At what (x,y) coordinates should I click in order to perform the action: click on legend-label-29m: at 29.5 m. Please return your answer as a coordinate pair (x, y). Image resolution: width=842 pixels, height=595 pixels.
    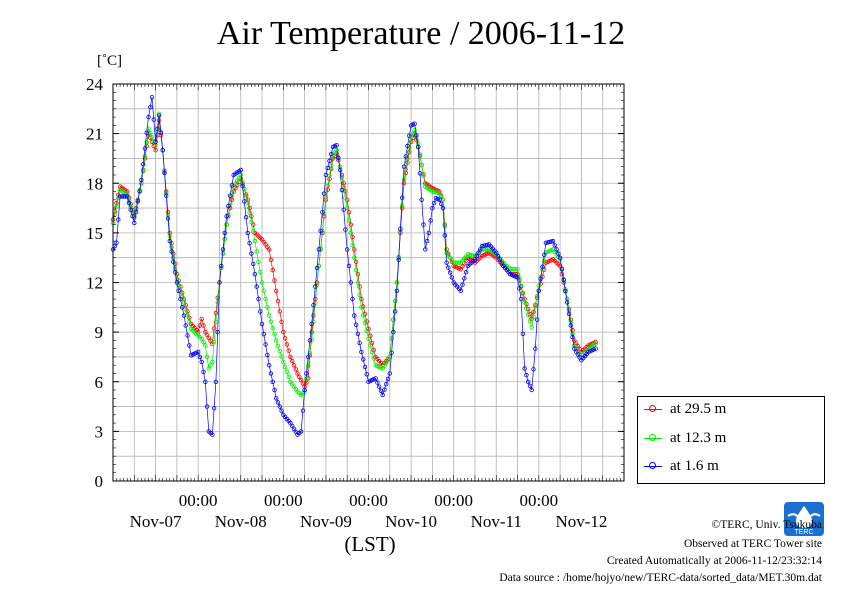
    Looking at the image, I should click on (698, 409).